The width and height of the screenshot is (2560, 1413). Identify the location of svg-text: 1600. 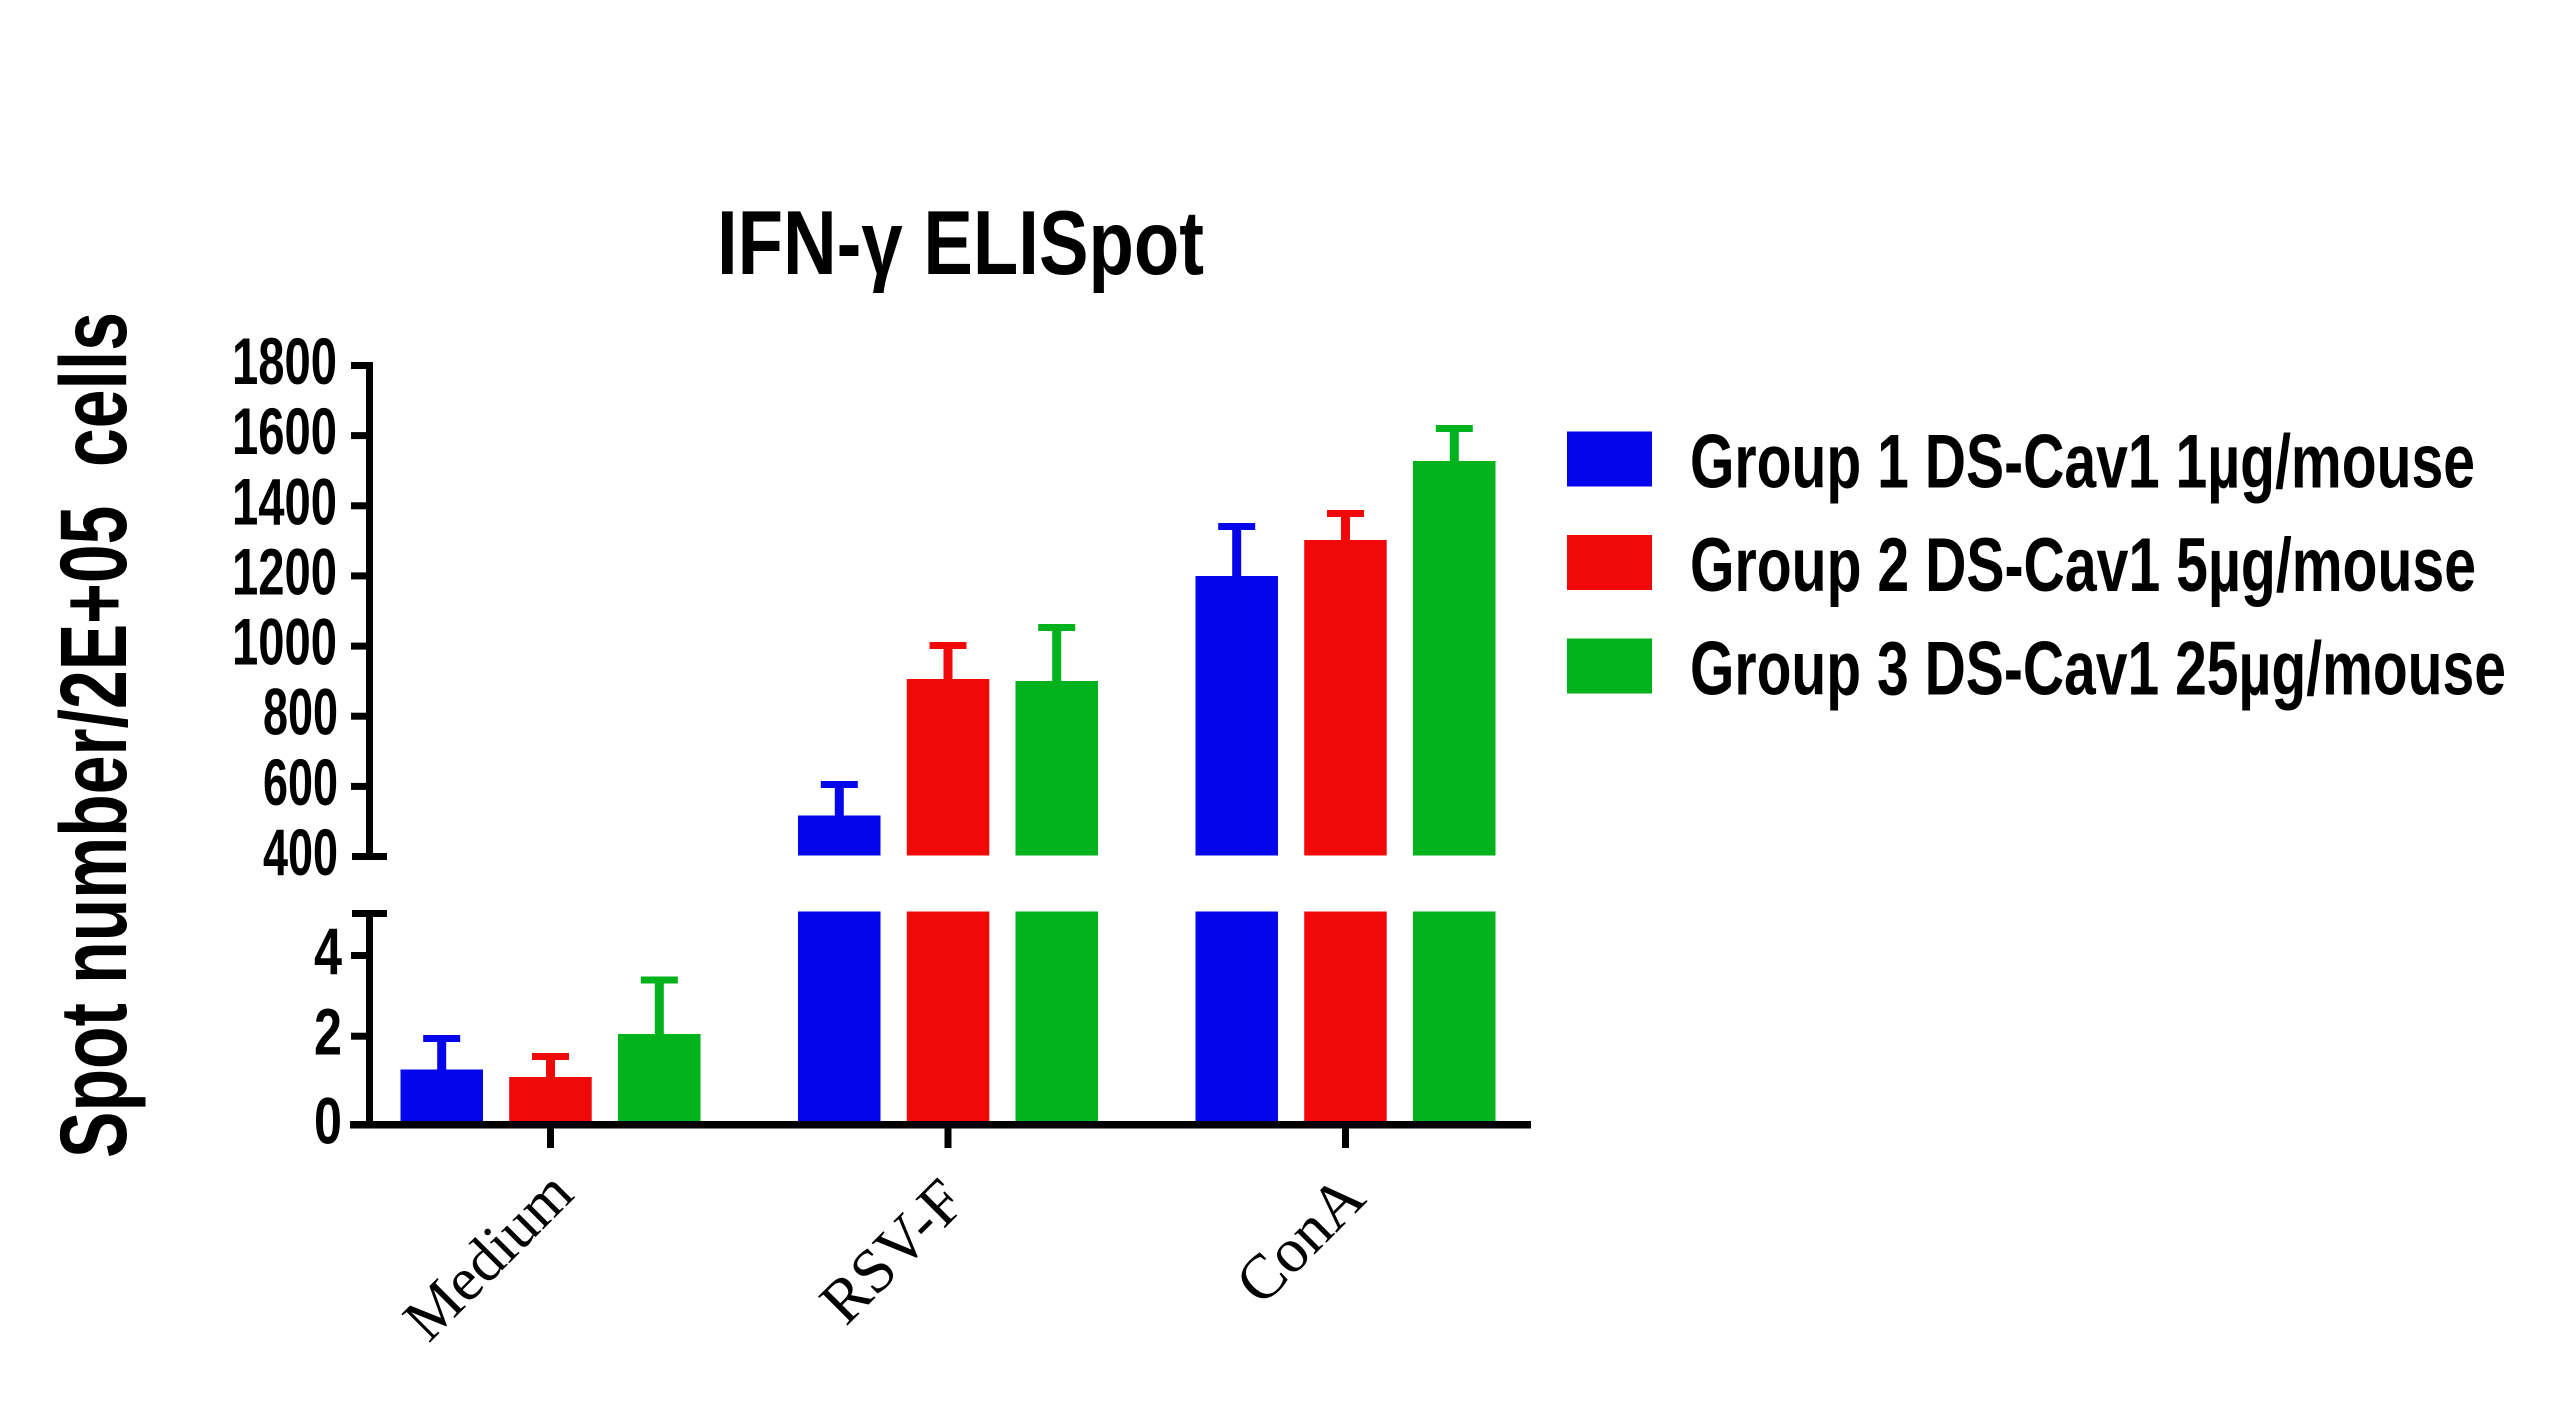
(284, 431).